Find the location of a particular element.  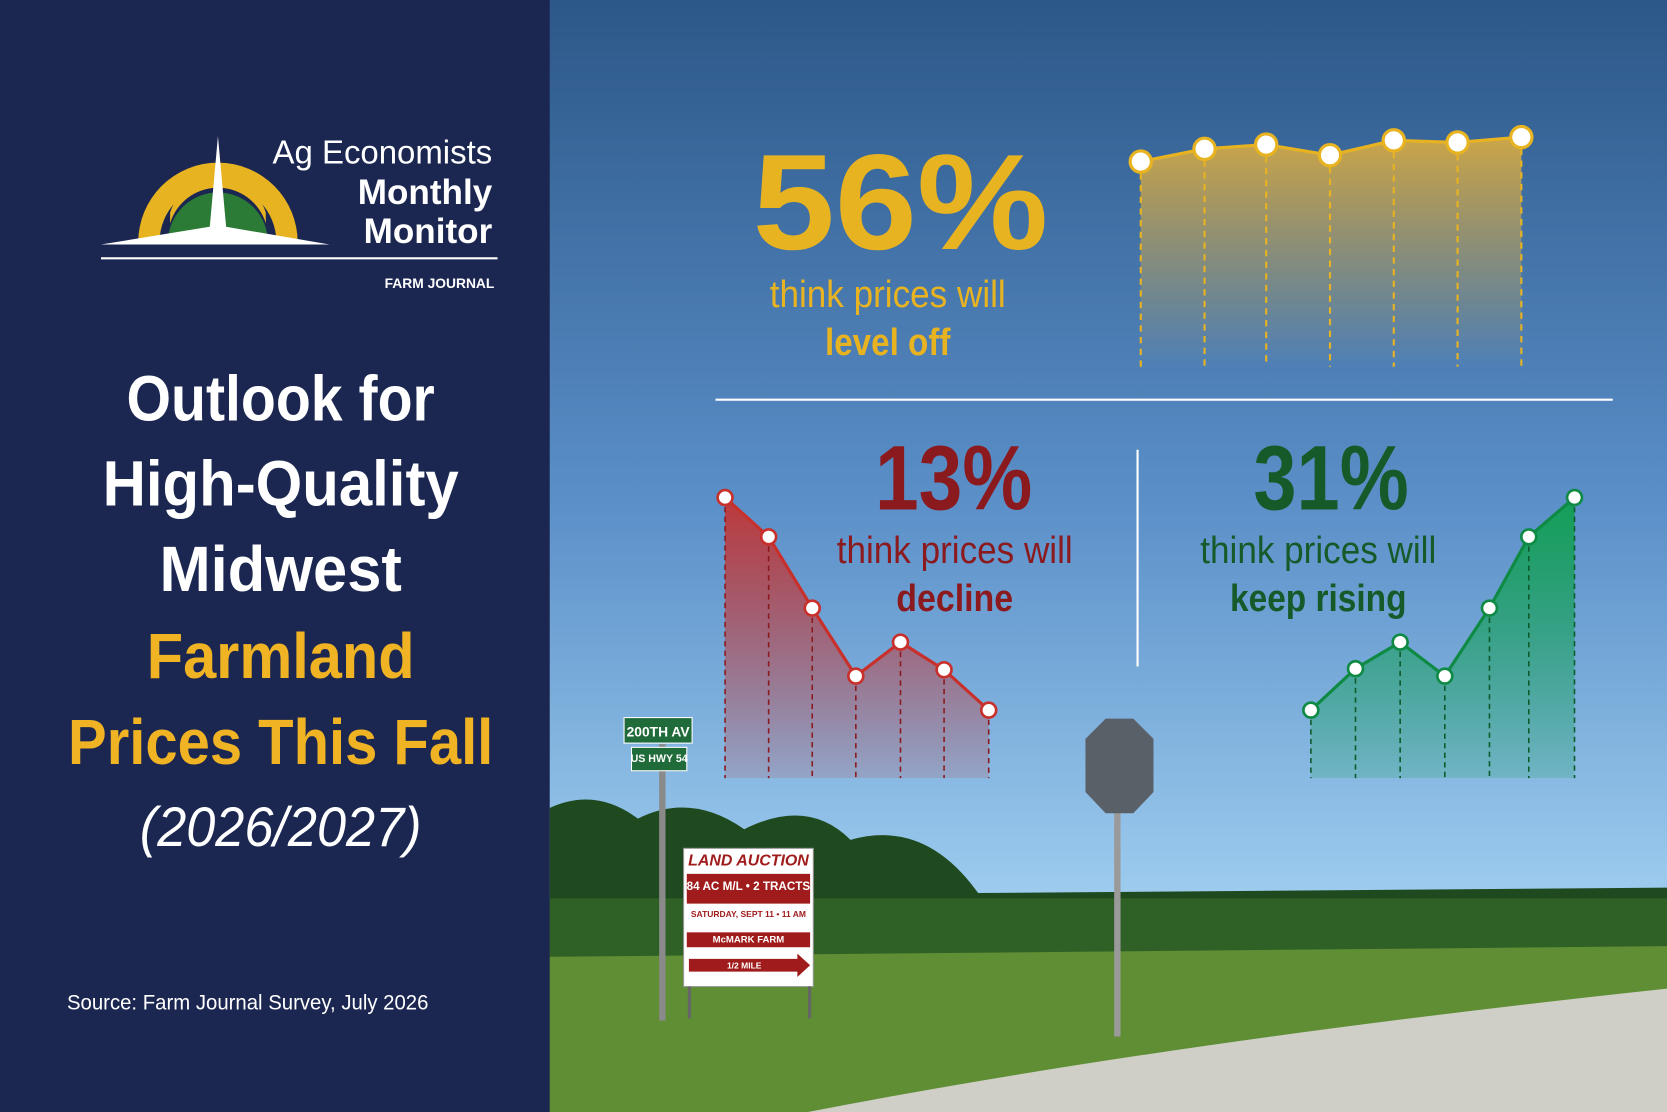

auction-text: McMARK FARM is located at coordinates (749, 939).